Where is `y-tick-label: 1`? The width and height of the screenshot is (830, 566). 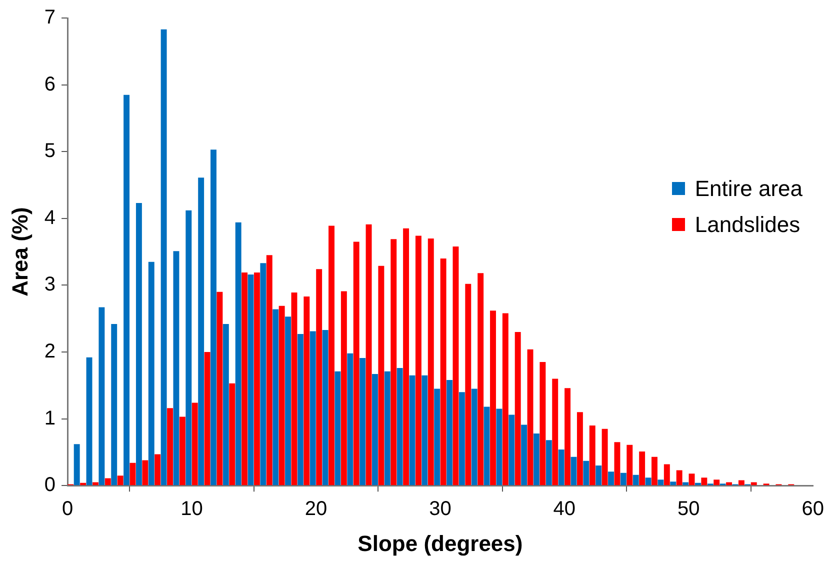
y-tick-label: 1 is located at coordinates (50, 418).